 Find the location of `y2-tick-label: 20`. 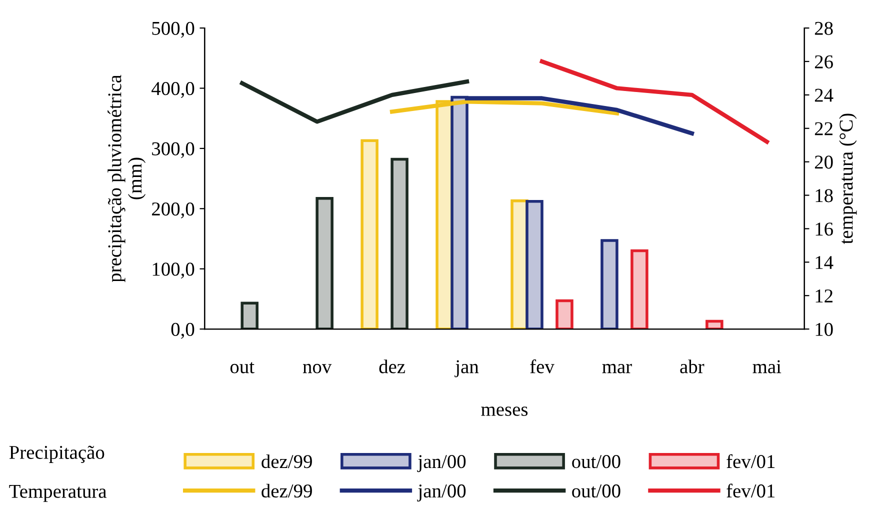

y2-tick-label: 20 is located at coordinates (823, 162).